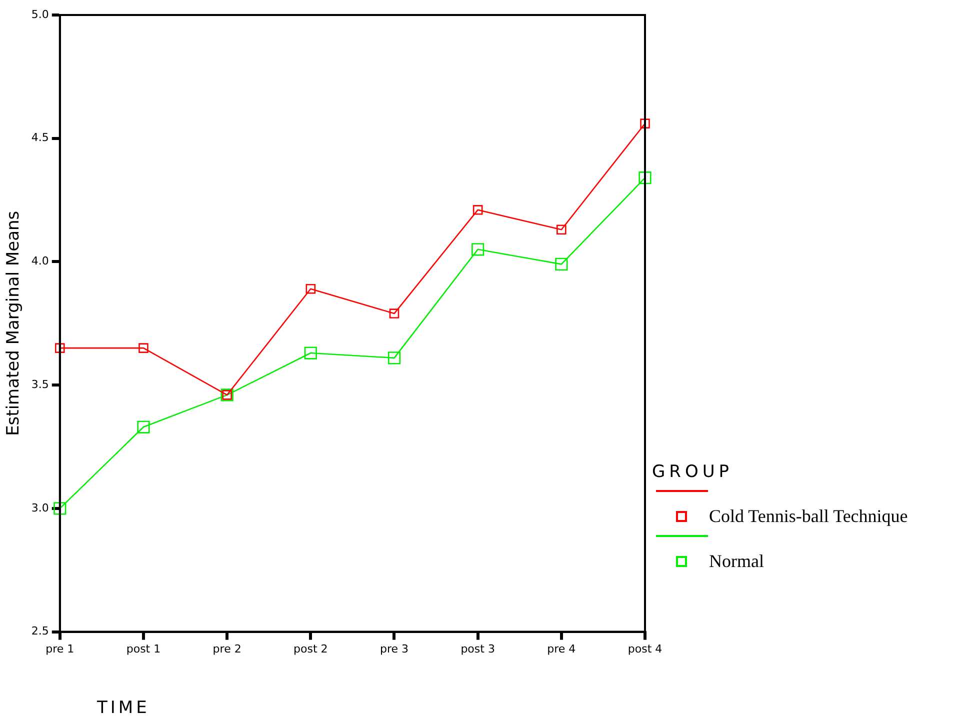 The image size is (967, 719). What do you see at coordinates (394, 649) in the screenshot?
I see `x-tick-label: pre 3` at bounding box center [394, 649].